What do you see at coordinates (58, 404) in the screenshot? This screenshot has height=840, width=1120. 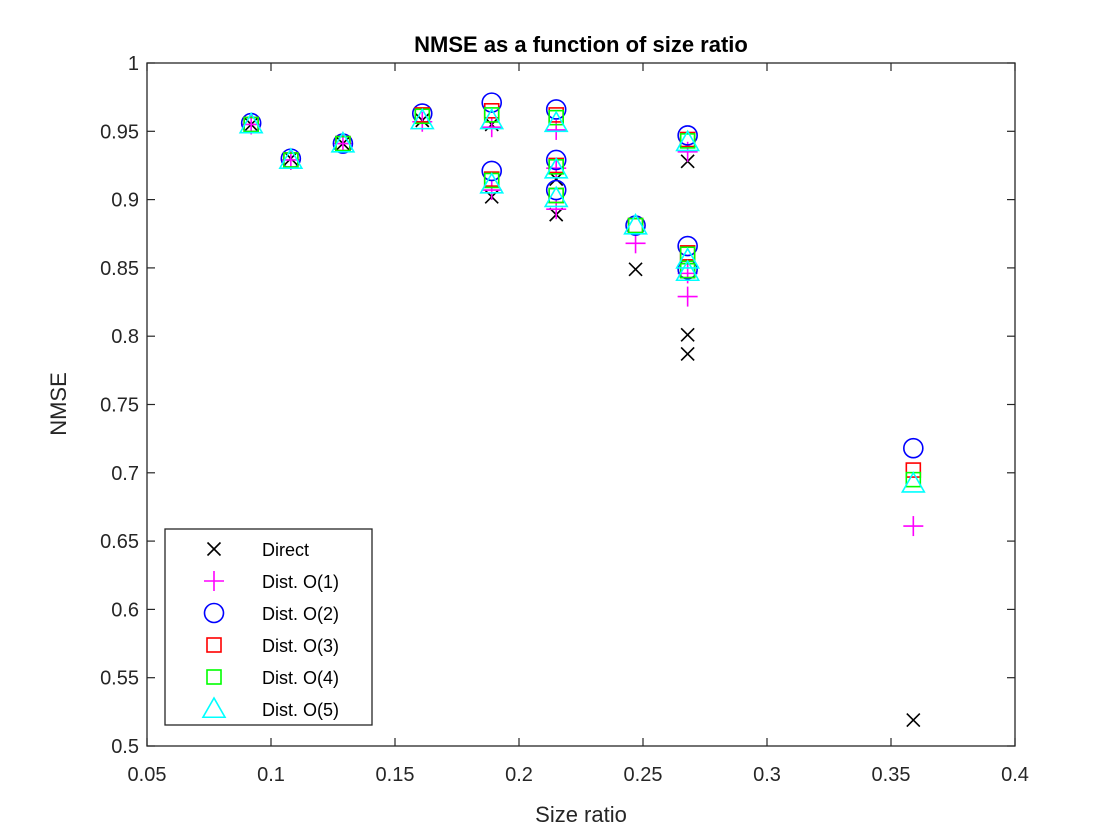 I see `y-axis-label: NMSE` at bounding box center [58, 404].